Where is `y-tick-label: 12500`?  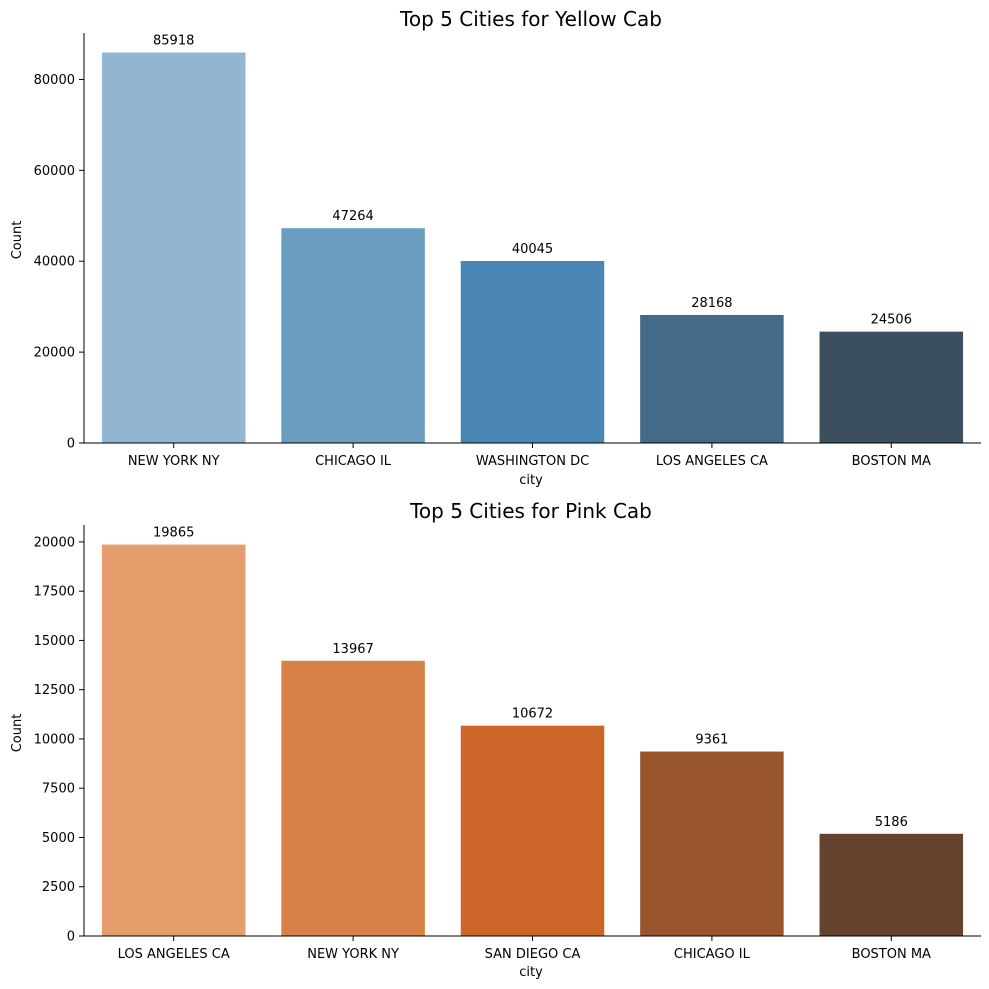 y-tick-label: 12500 is located at coordinates (54, 690).